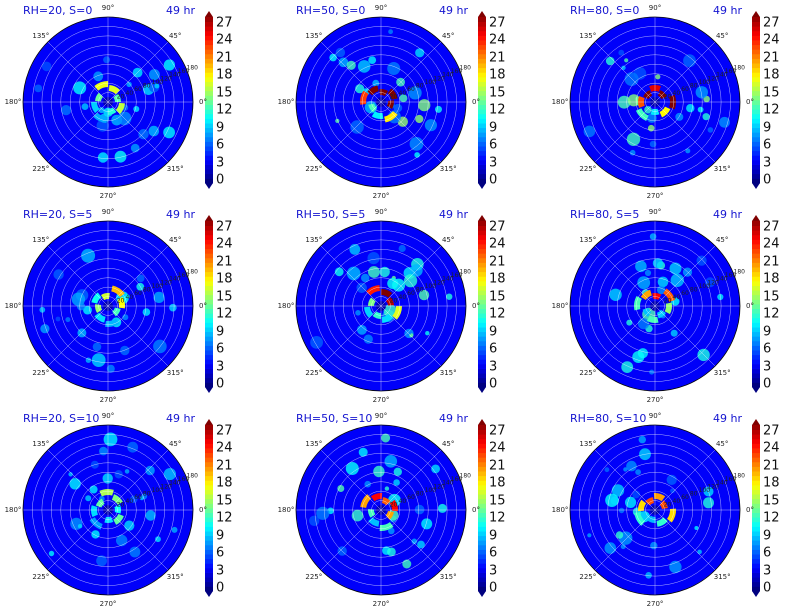 The image size is (785, 612). What do you see at coordinates (448, 576) in the screenshot?
I see `angle-tick-label: 315°` at bounding box center [448, 576].